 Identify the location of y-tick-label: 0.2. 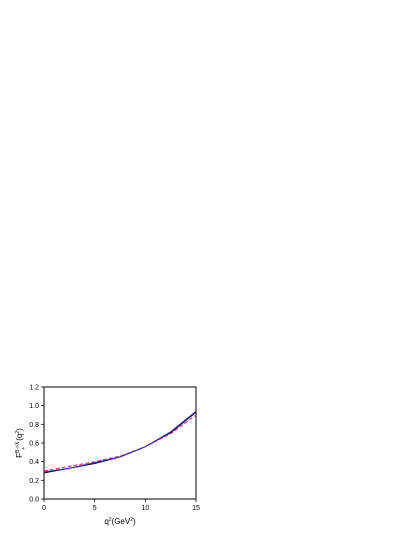
(34, 481).